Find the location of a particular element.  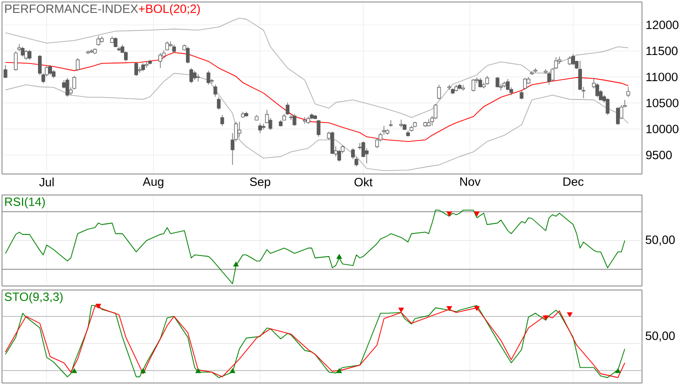

x-tick-label: Jul is located at coordinates (46, 182).